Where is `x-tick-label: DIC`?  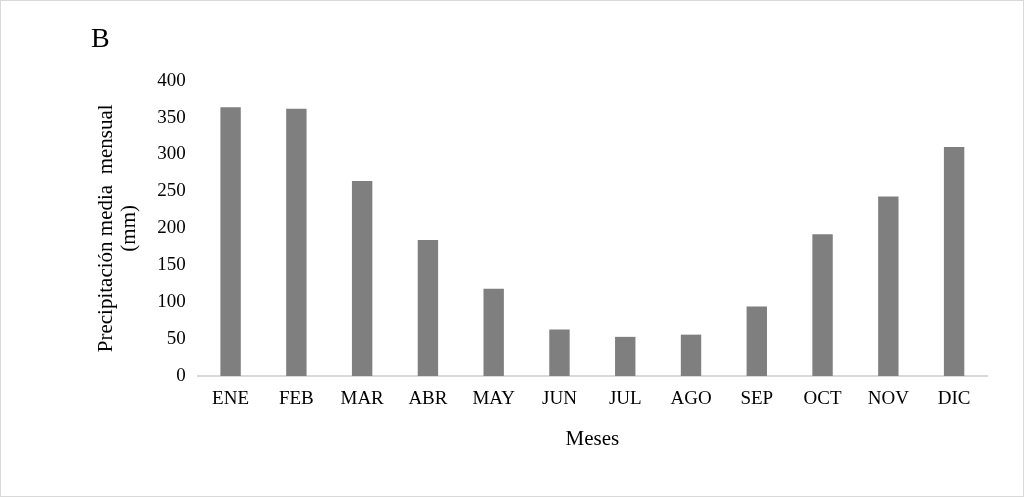 x-tick-label: DIC is located at coordinates (954, 398).